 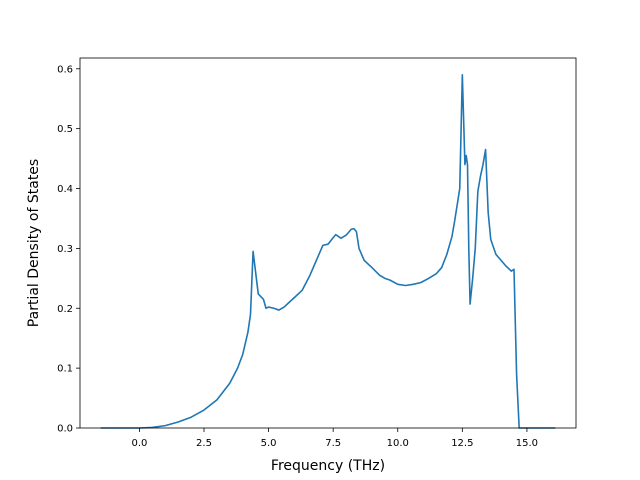 I want to click on x-tick-label: 2.5, so click(x=204, y=443).